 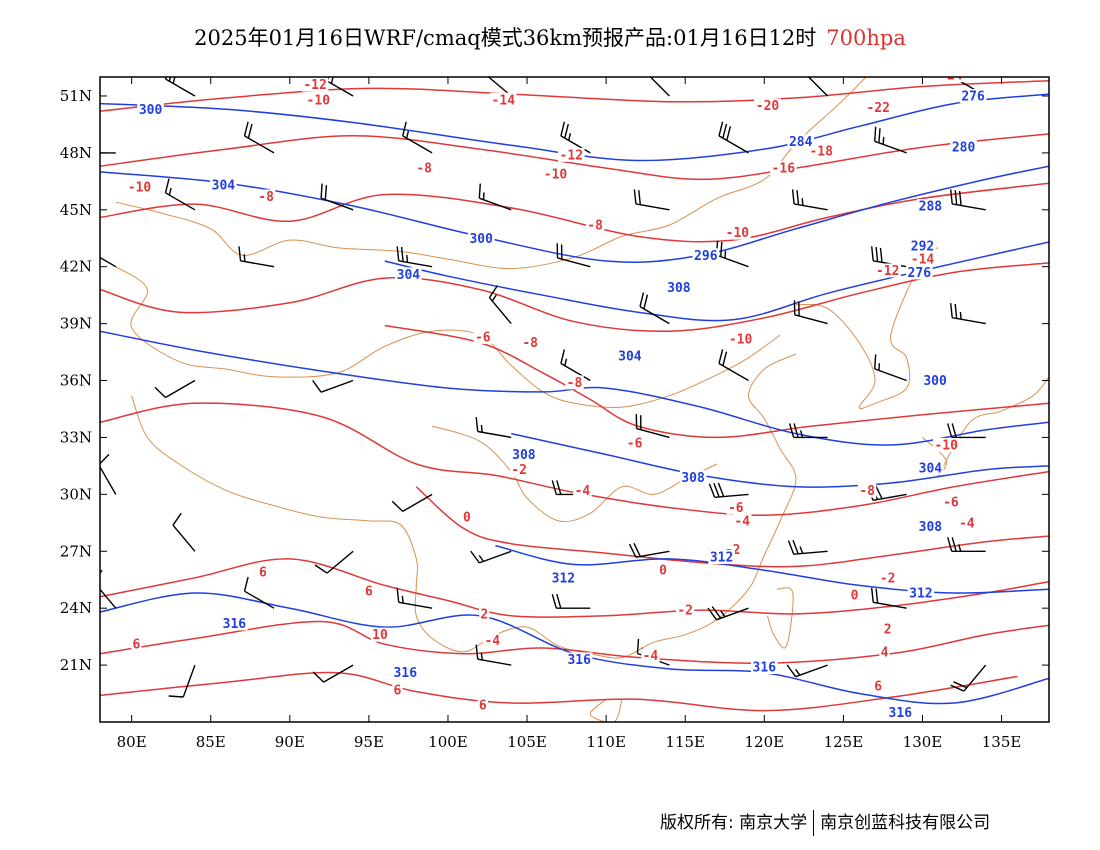 What do you see at coordinates (923, 742) in the screenshot?
I see `lon-tick-label: 130E` at bounding box center [923, 742].